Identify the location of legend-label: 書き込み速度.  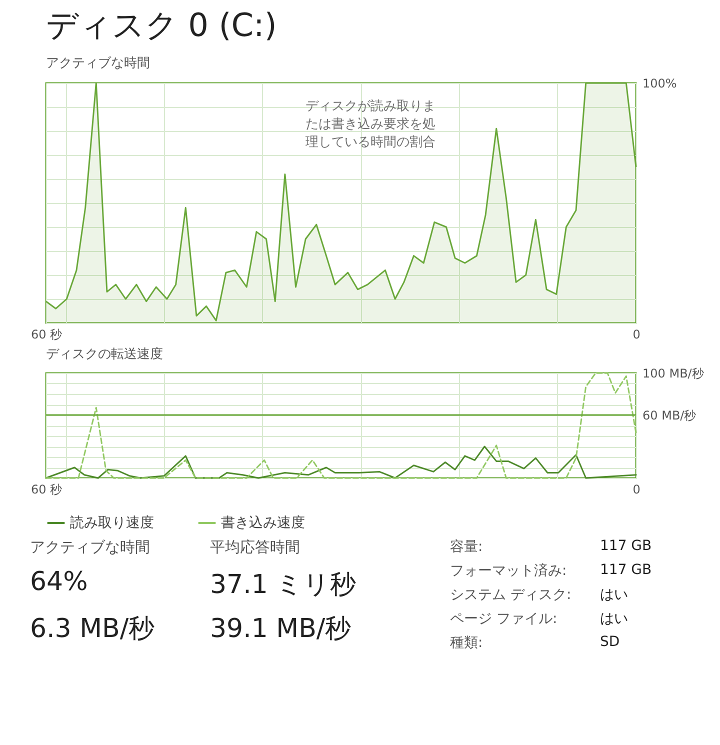
(263, 523).